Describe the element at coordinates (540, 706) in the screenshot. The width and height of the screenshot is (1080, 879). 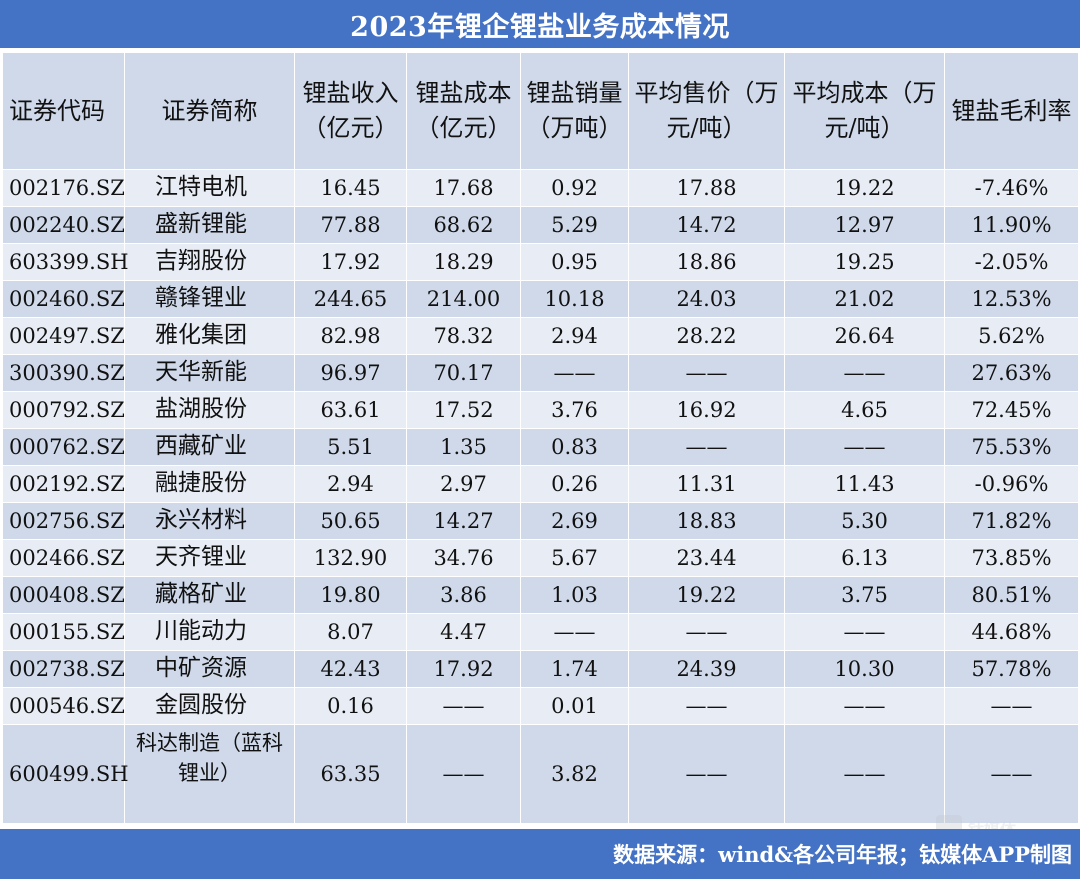
I see `table-row: 000546.SZ 金圆股份 0.16 —— 0.01 —— —— ——` at that location.